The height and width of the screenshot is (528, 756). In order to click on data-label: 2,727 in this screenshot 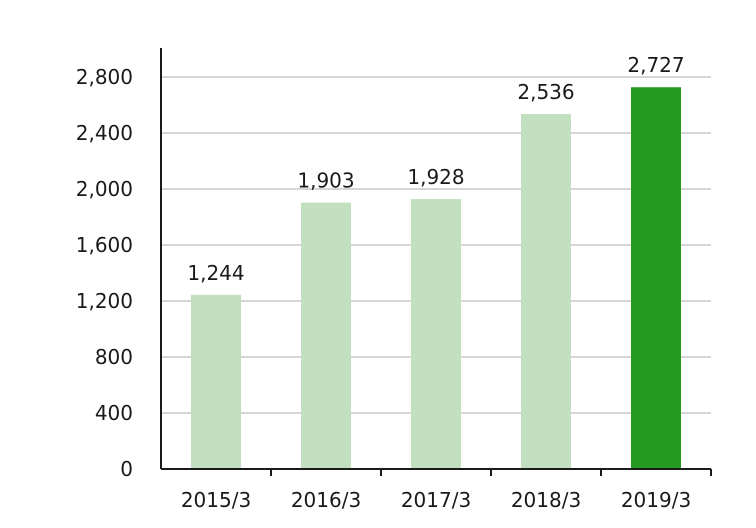, I will do `click(655, 65)`.